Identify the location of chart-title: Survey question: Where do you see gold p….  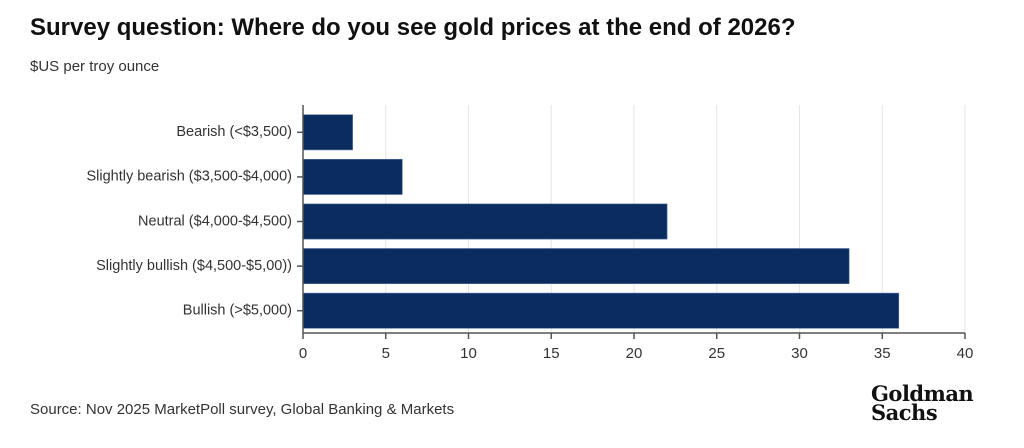
(413, 27).